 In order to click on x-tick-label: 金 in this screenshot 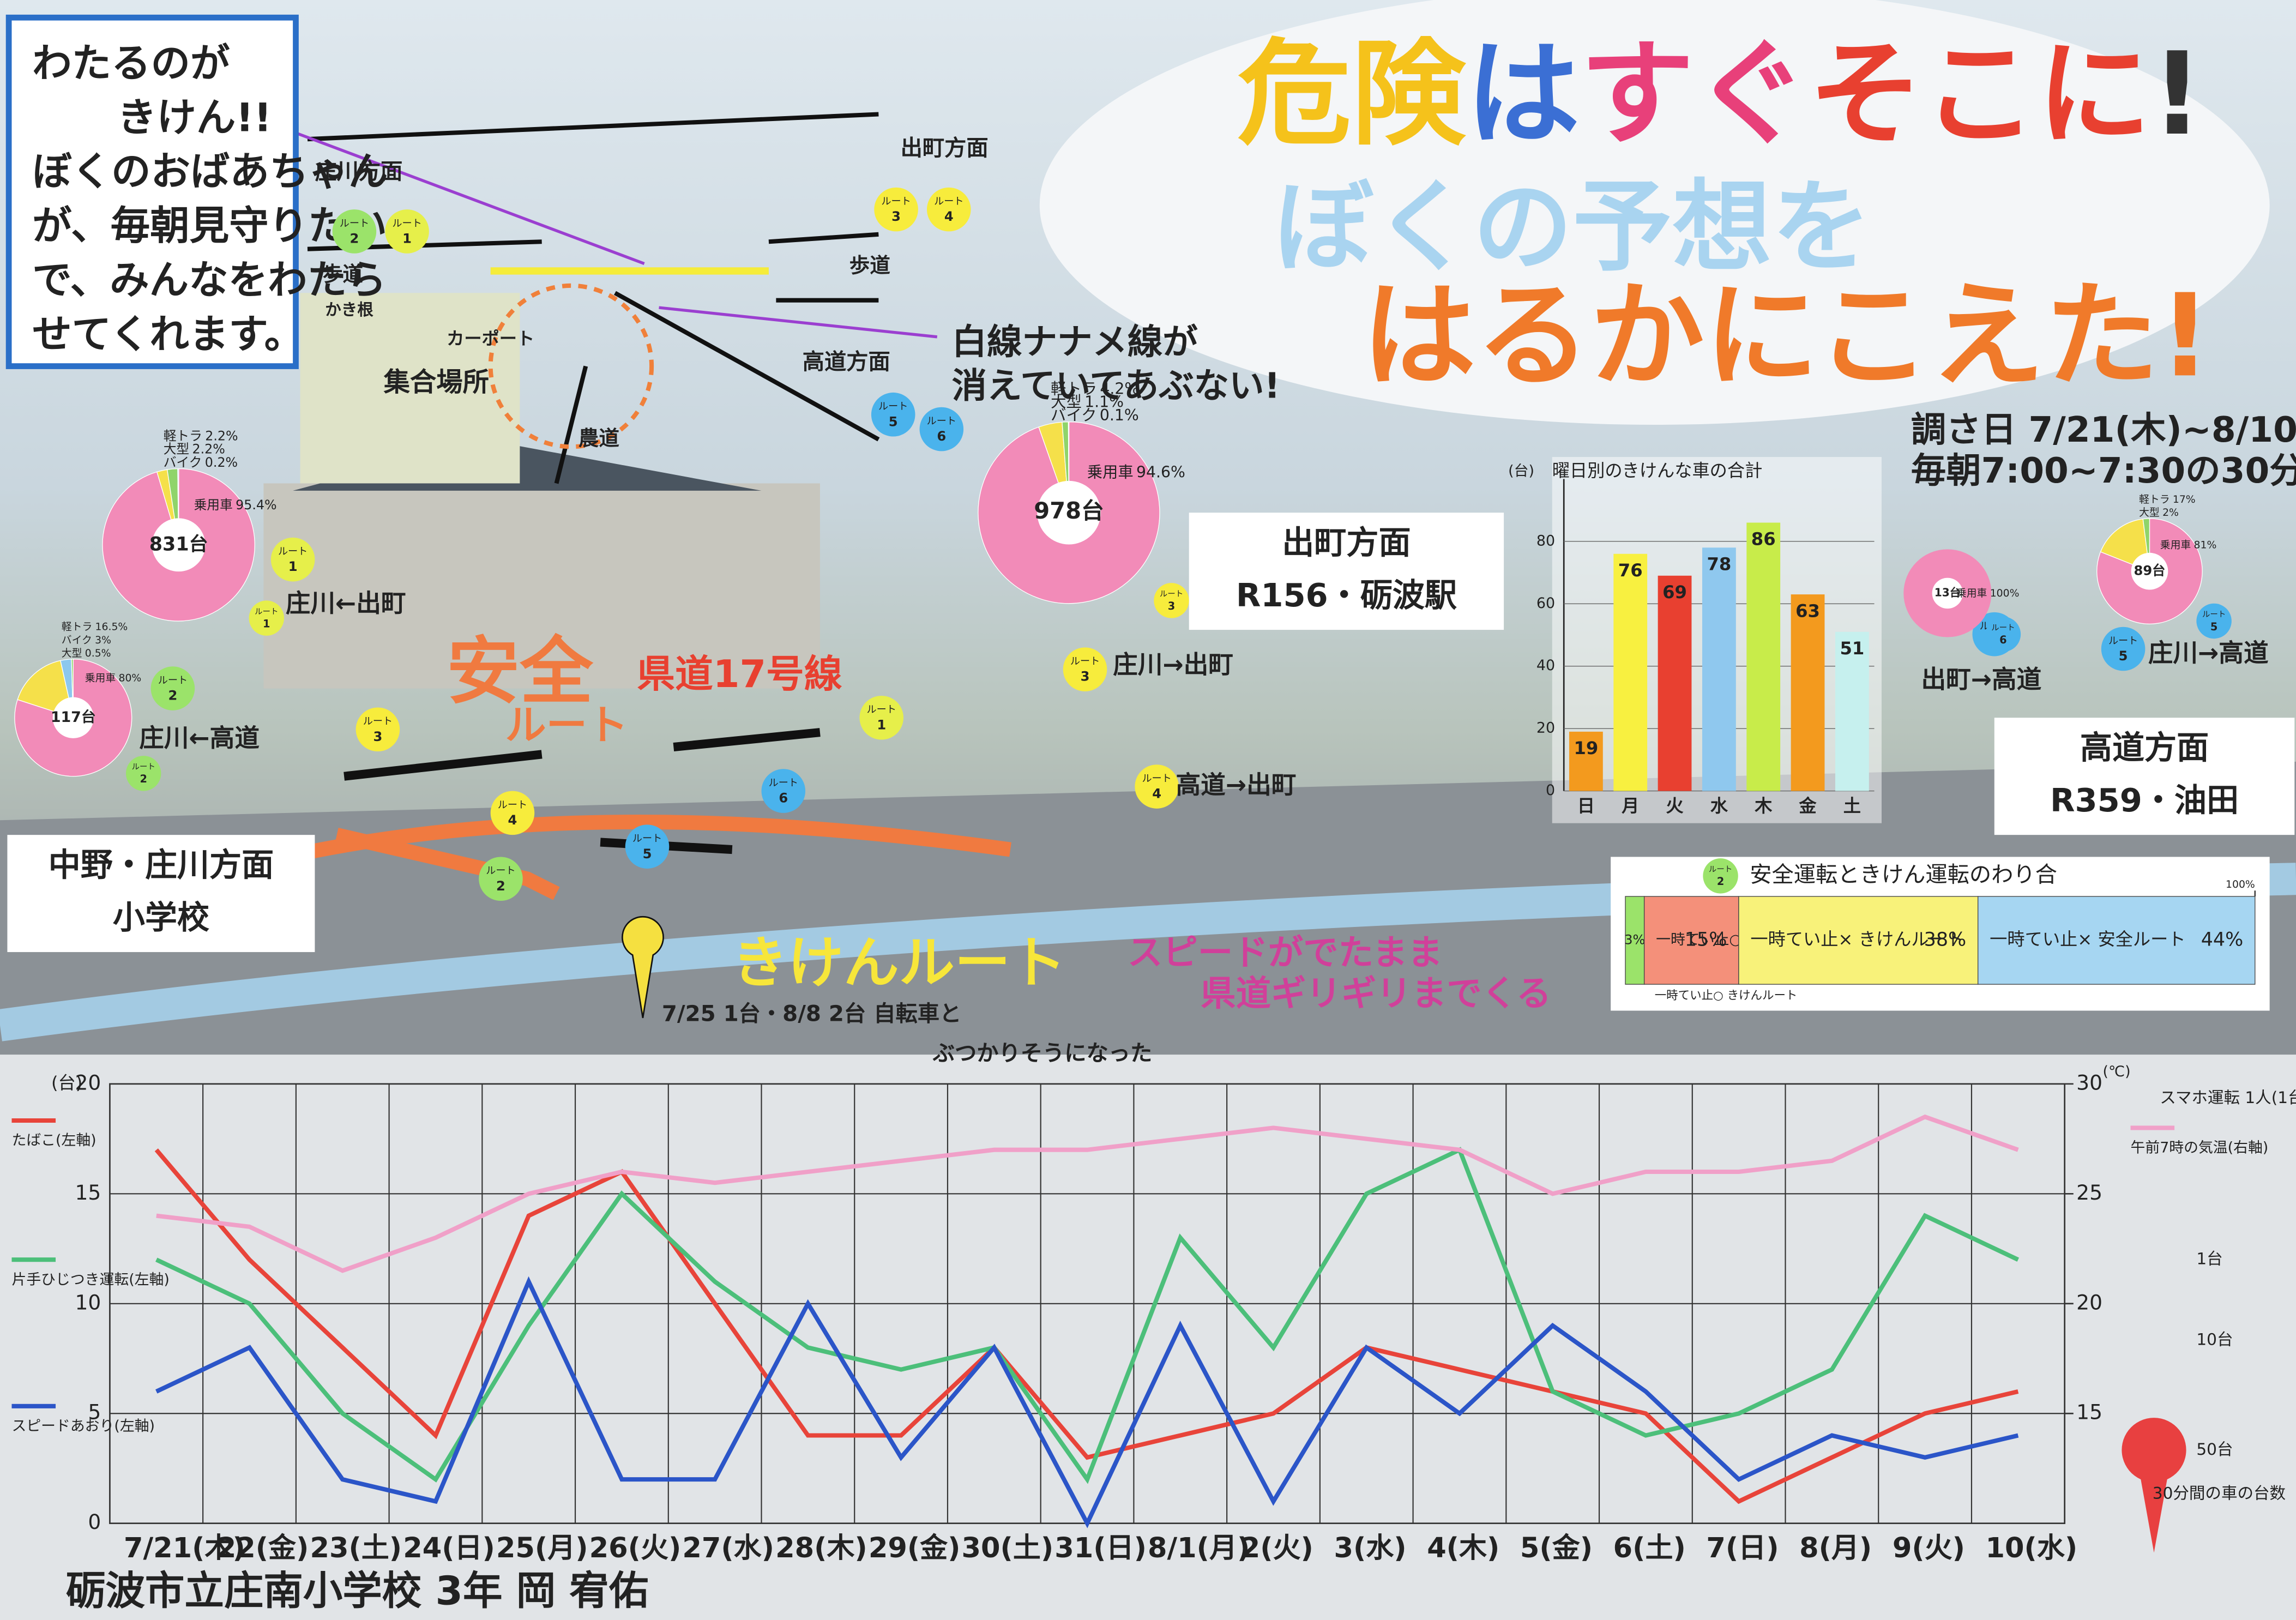, I will do `click(1807, 806)`.